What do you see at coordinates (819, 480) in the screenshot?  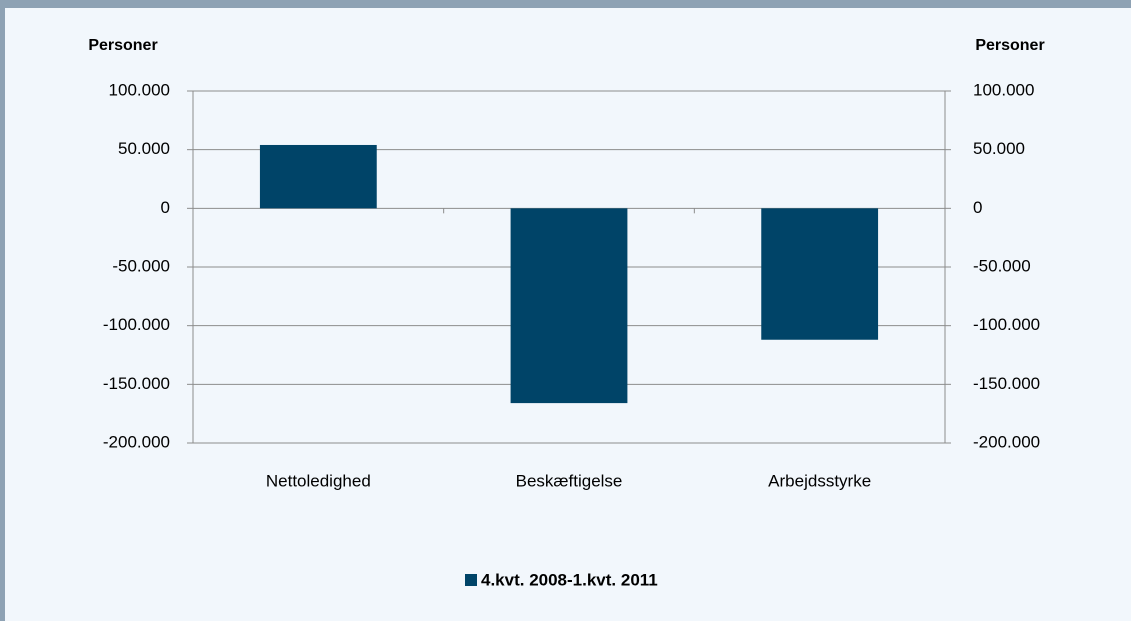 I see `x-tick-label: Arbejdsstyrke` at bounding box center [819, 480].